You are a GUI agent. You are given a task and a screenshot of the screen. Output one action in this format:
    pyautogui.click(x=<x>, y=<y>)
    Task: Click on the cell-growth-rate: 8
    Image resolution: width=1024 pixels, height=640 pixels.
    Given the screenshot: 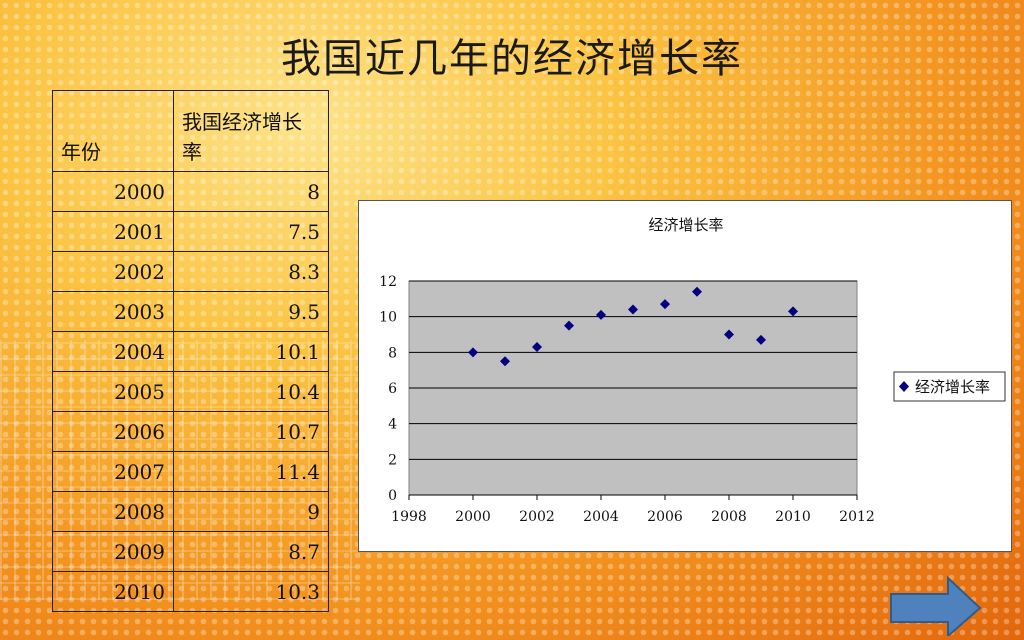 What is the action you would take?
    pyautogui.click(x=251, y=191)
    